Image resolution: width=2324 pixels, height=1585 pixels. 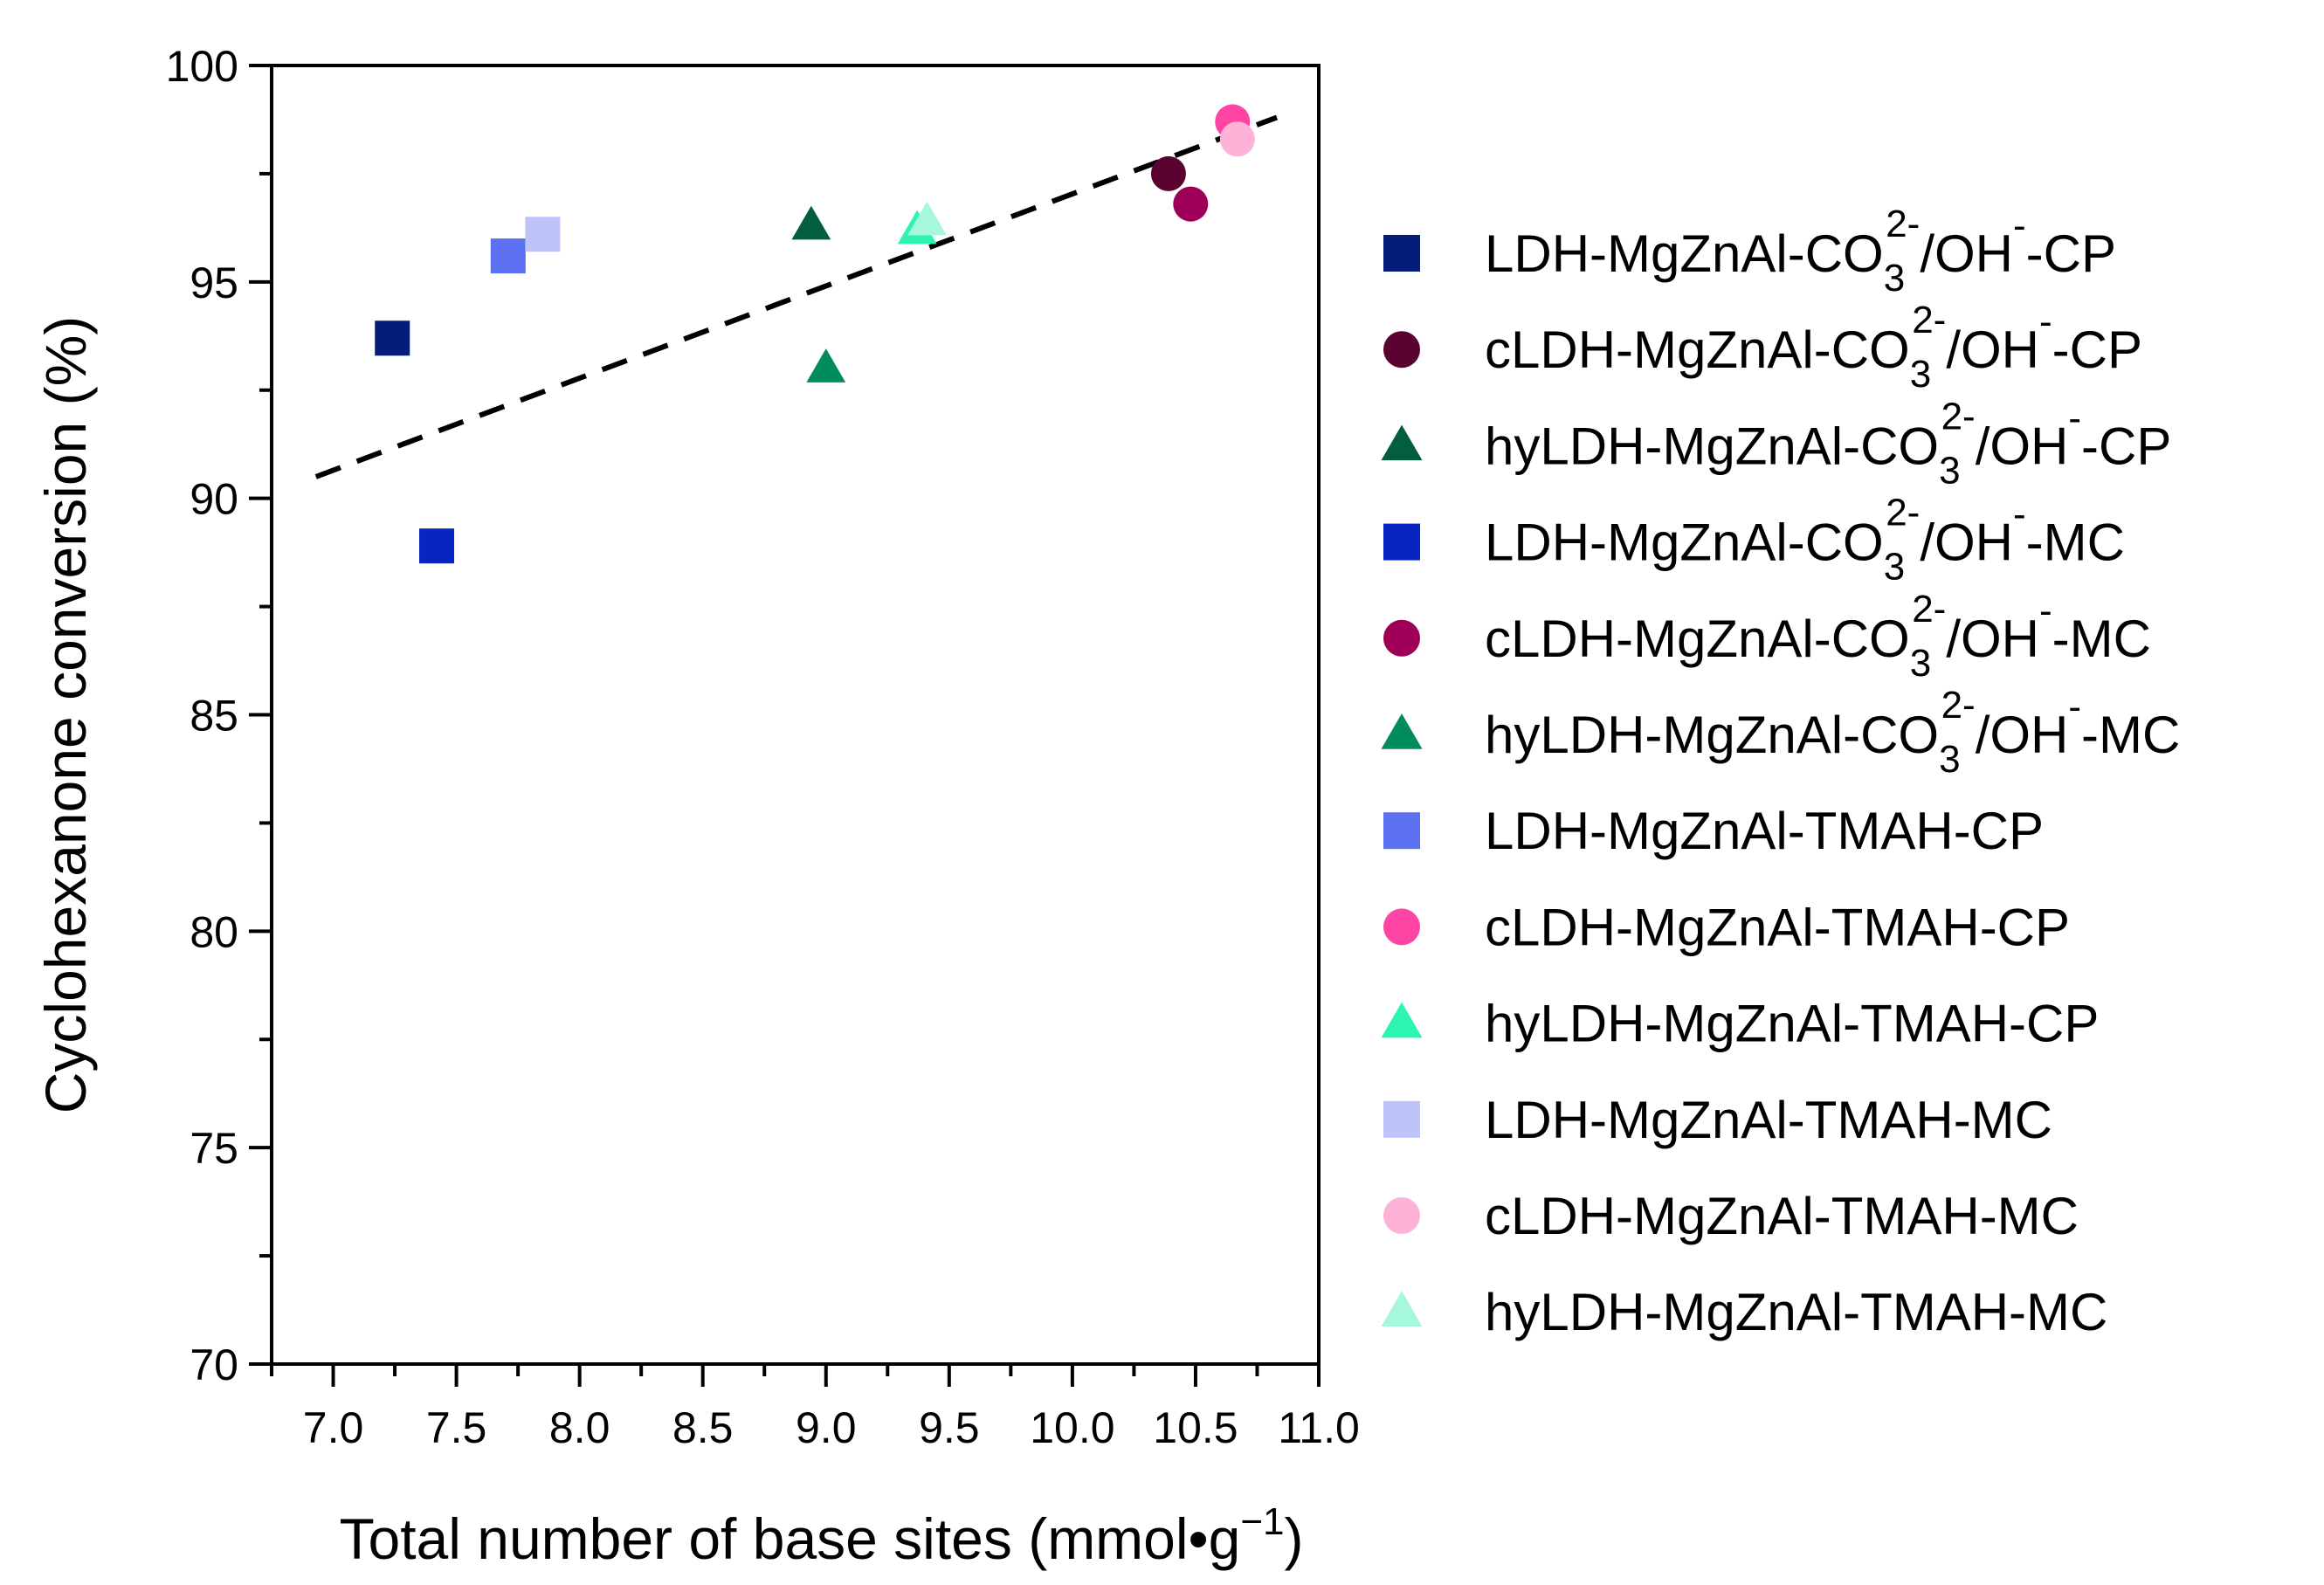 I want to click on legend-label: cLDH-MgZnAl-CO3 2-/OH--MC, so click(x=1818, y=636).